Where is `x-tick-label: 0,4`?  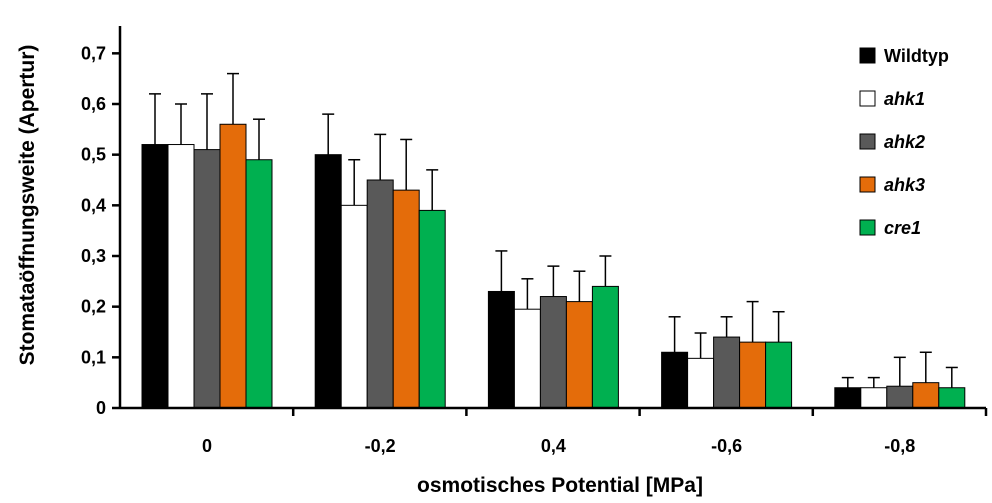
x-tick-label: 0,4 is located at coordinates (553, 446).